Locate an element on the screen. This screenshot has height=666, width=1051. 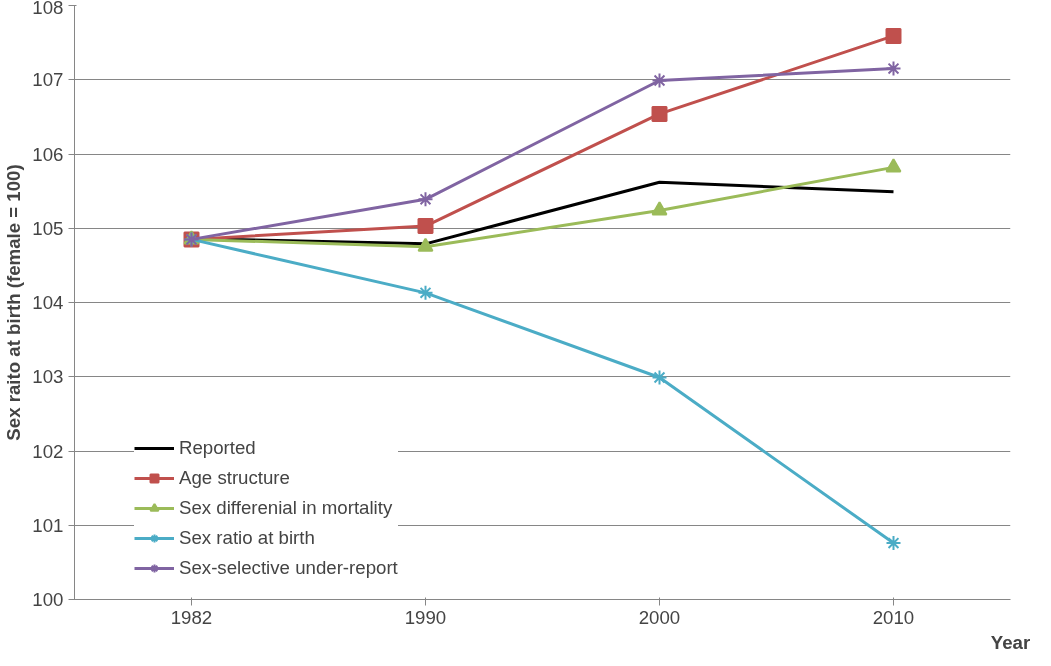
x-tick-label: 2010 is located at coordinates (893, 617).